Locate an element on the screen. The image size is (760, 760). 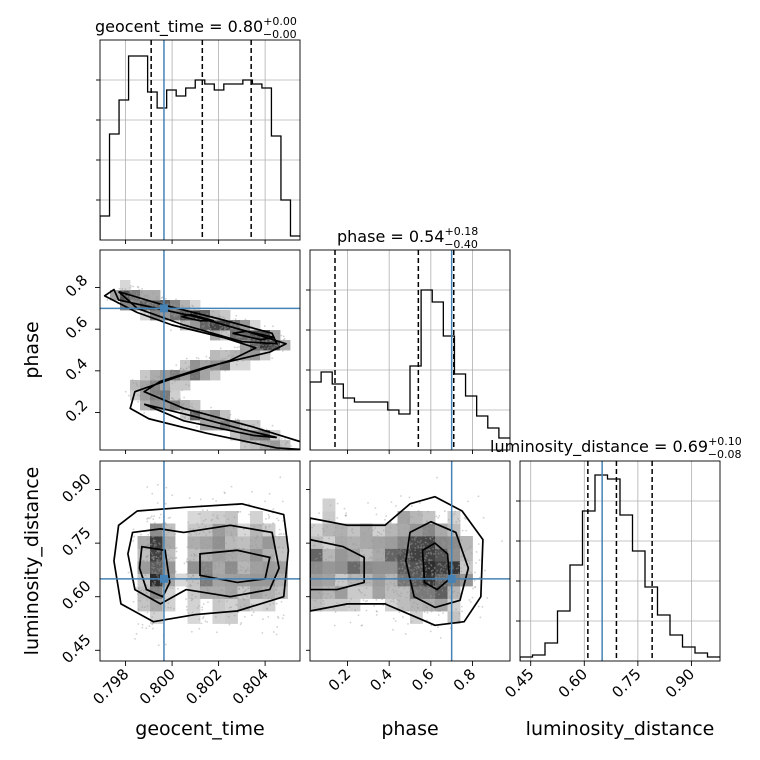
y-tick-label: 0.8 is located at coordinates (77, 286).